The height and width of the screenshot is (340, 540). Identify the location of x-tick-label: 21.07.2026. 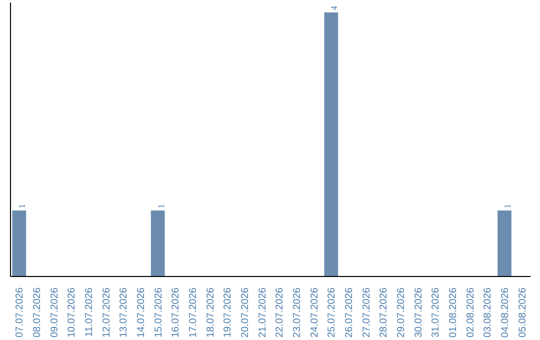
(262, 312).